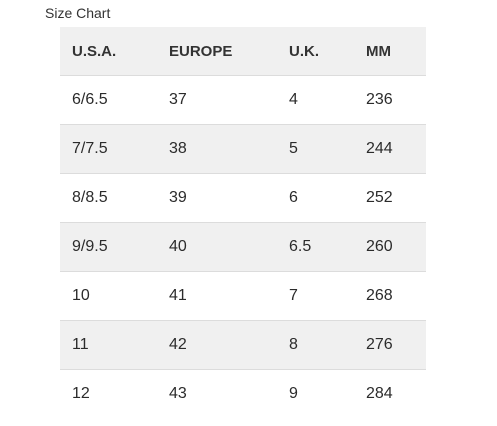  I want to click on cell-uk: 8, so click(315, 345).